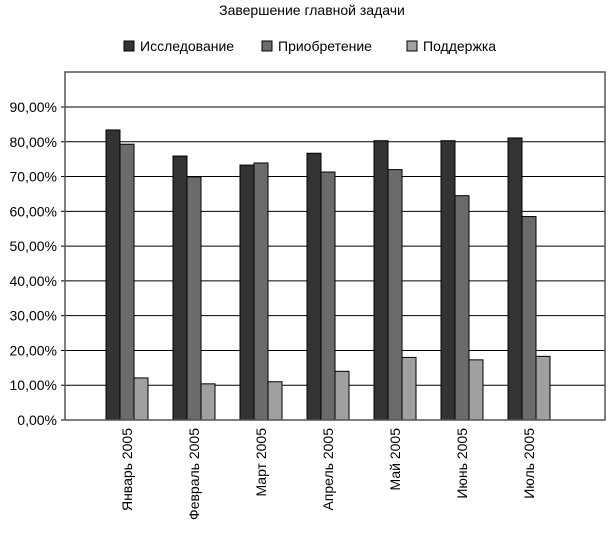 The height and width of the screenshot is (534, 609). What do you see at coordinates (529, 463) in the screenshot?
I see `x-tick-label: Июль 2005` at bounding box center [529, 463].